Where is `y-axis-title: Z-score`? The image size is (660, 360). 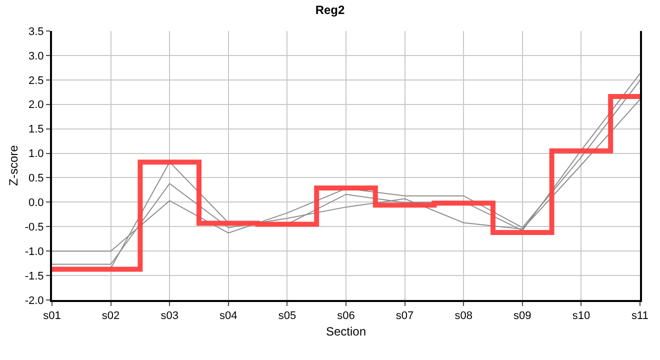
y-axis-title: Z-score is located at coordinates (13, 165).